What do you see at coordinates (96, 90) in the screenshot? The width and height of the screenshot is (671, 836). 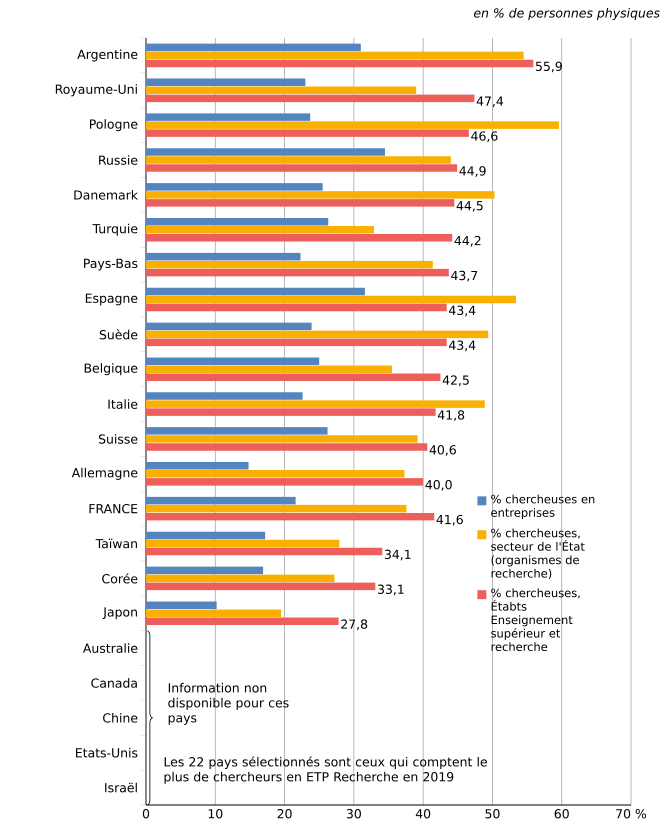 I see `y-tick-label: Royaume-Uni` at bounding box center [96, 90].